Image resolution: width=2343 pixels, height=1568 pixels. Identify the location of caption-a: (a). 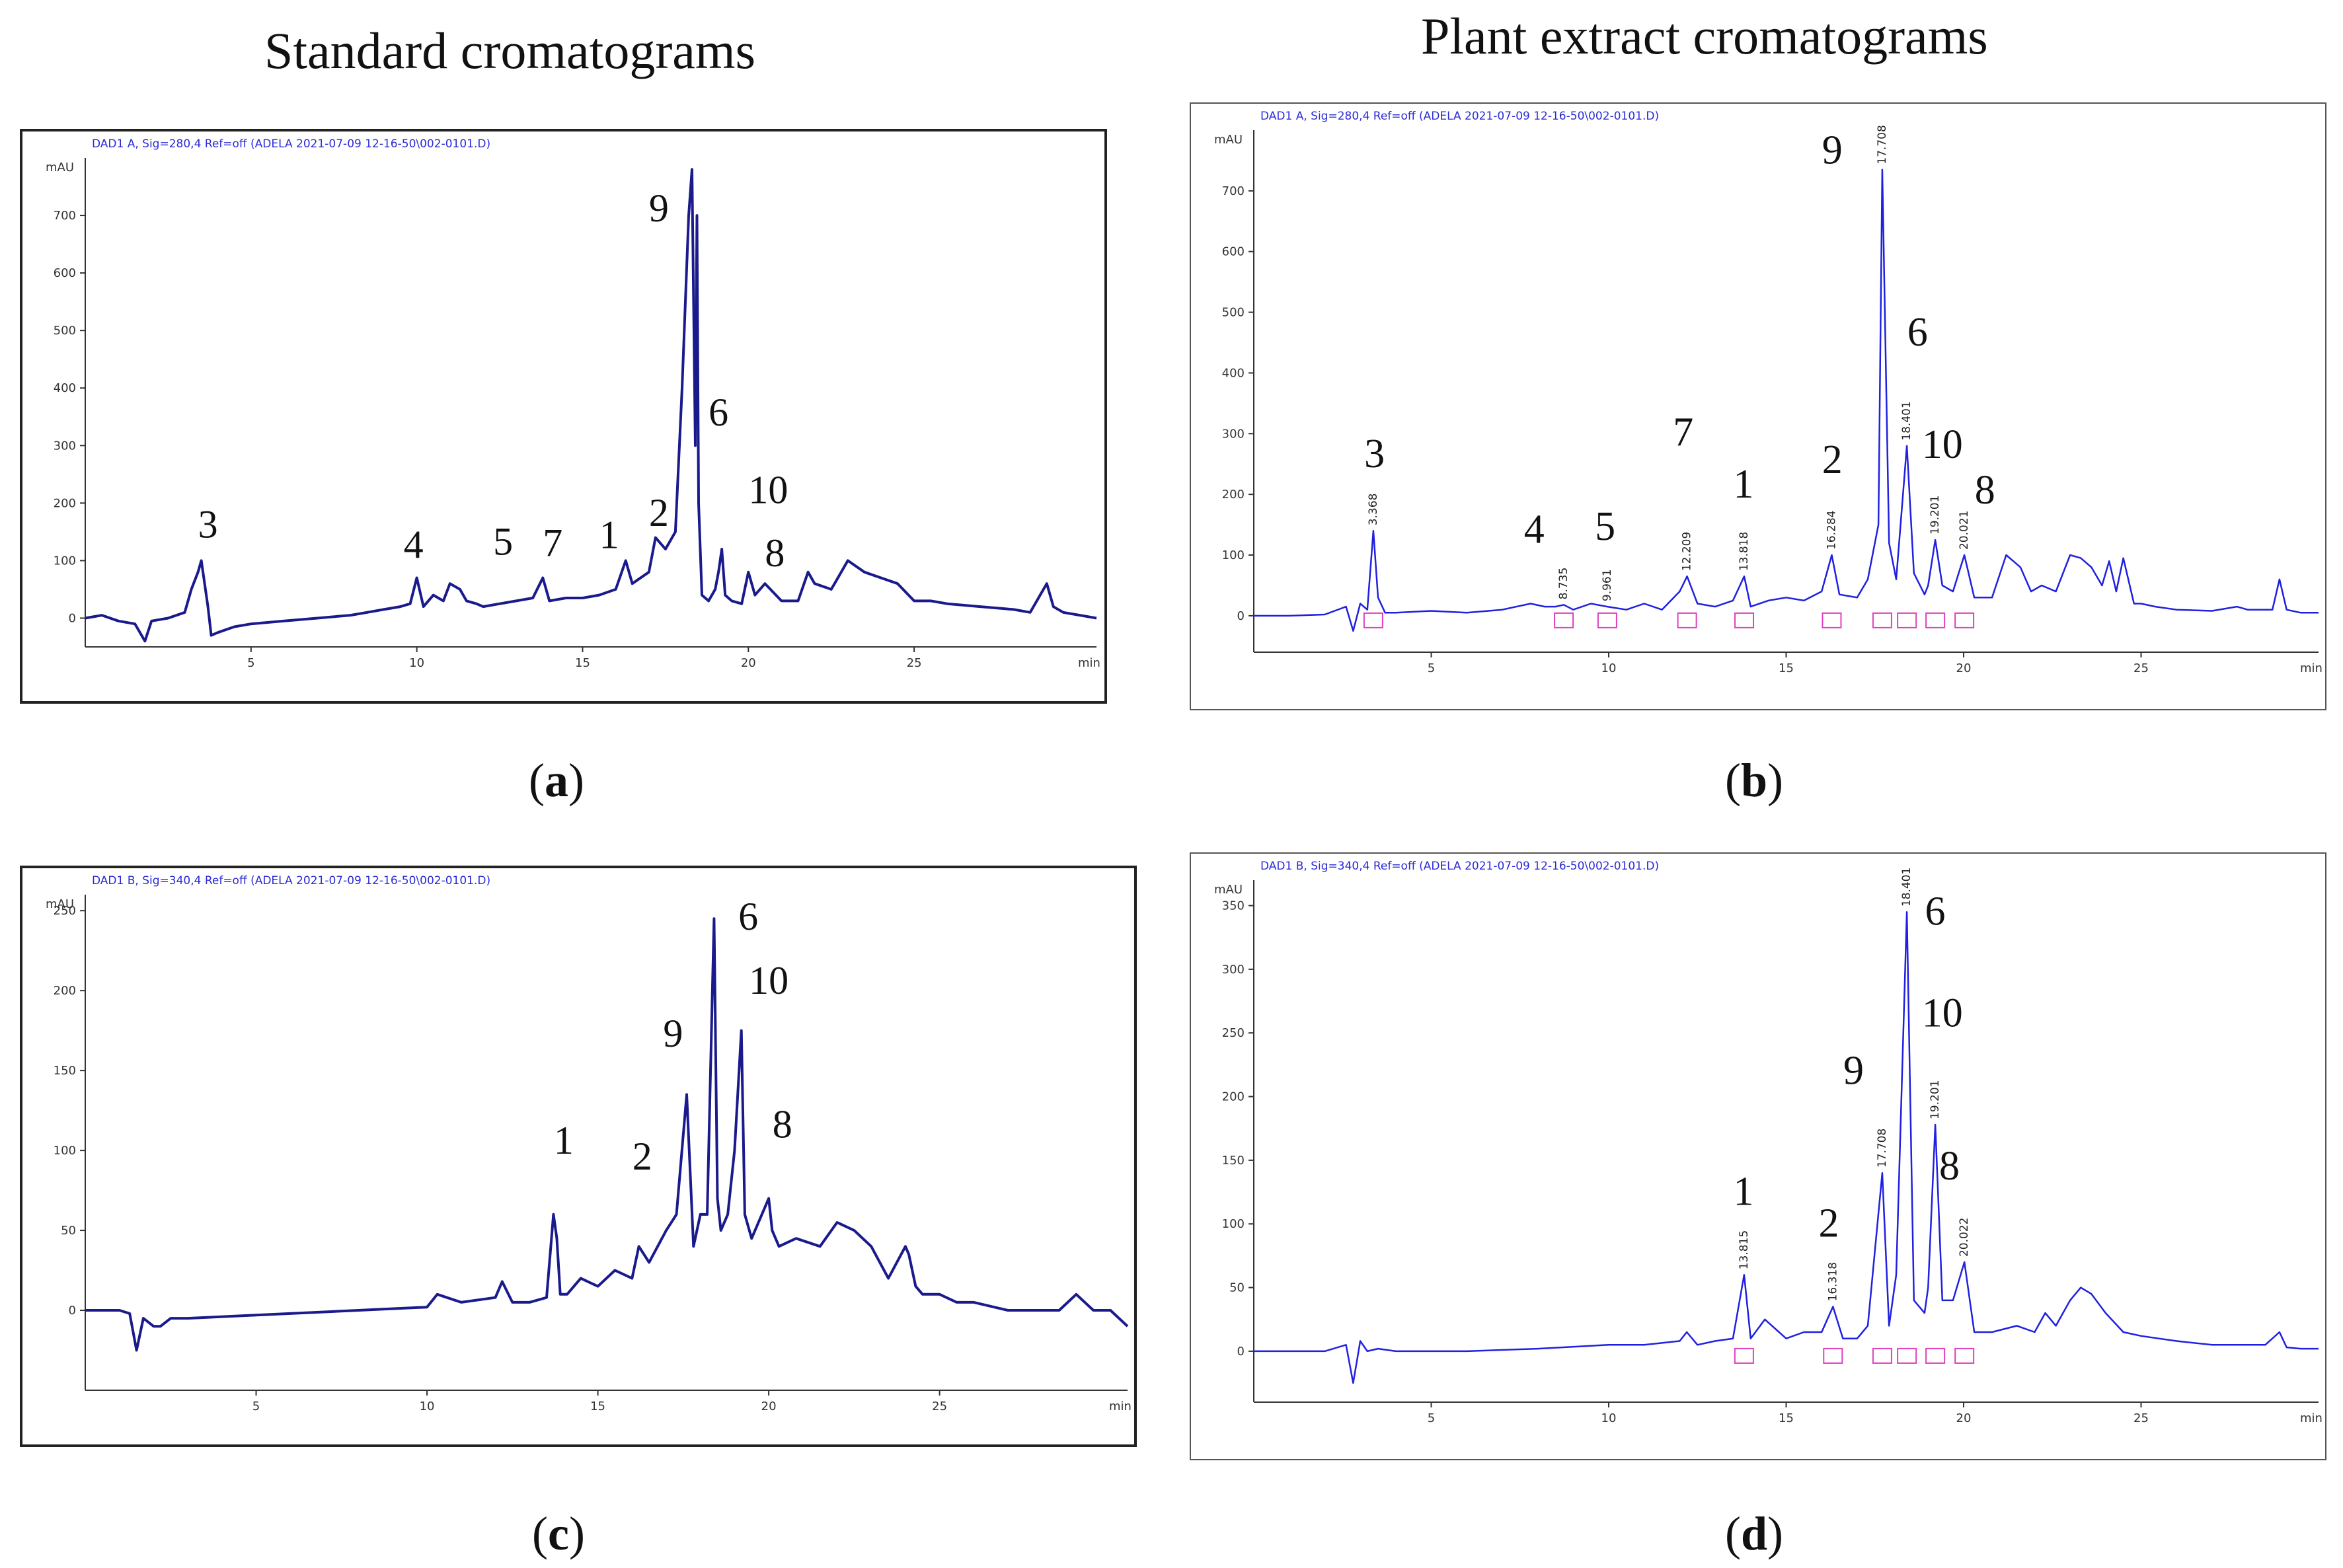
(556, 780).